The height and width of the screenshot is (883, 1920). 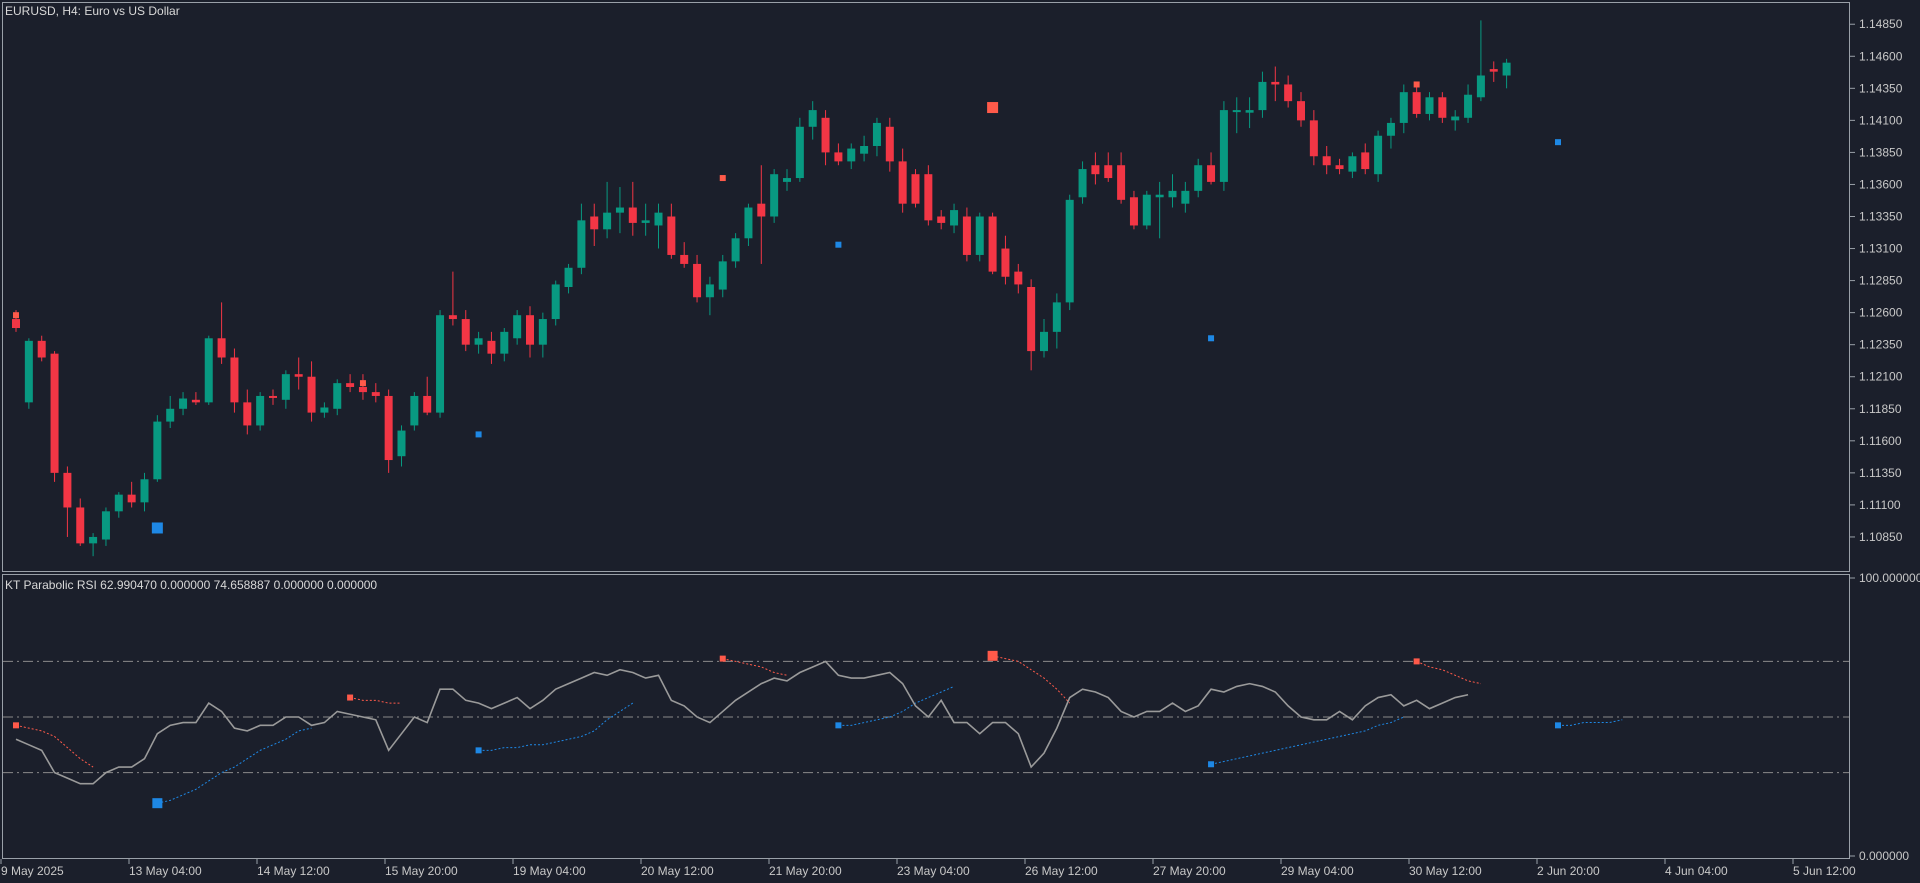 I want to click on price-tick-label: 1.11100, so click(x=1880, y=505).